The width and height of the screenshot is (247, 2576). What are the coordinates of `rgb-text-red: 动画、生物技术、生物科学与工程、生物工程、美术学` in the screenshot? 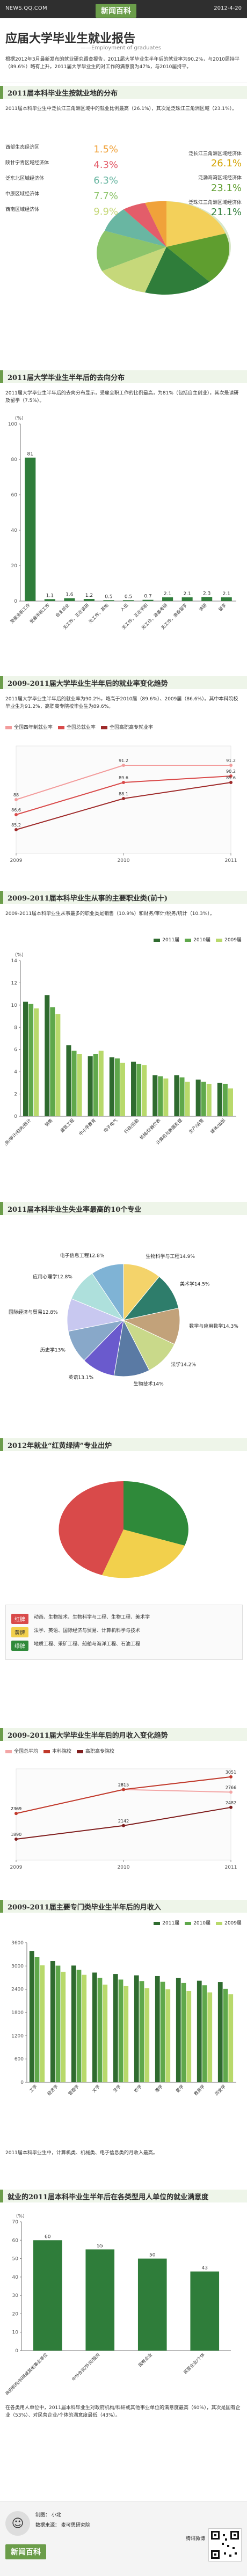 It's located at (92, 1617).